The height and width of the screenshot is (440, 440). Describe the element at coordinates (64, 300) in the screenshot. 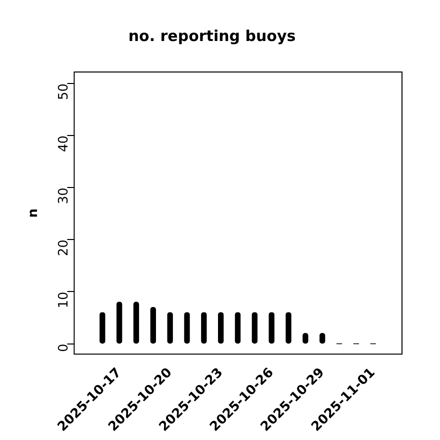

I see `y-tick-label: 10` at that location.